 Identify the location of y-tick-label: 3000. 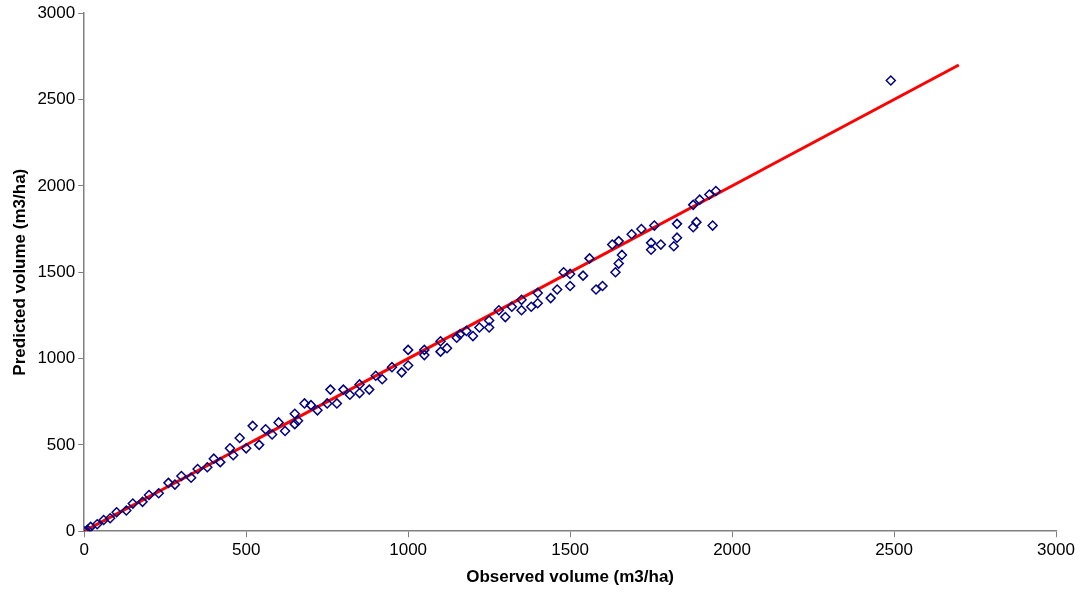
(56, 12).